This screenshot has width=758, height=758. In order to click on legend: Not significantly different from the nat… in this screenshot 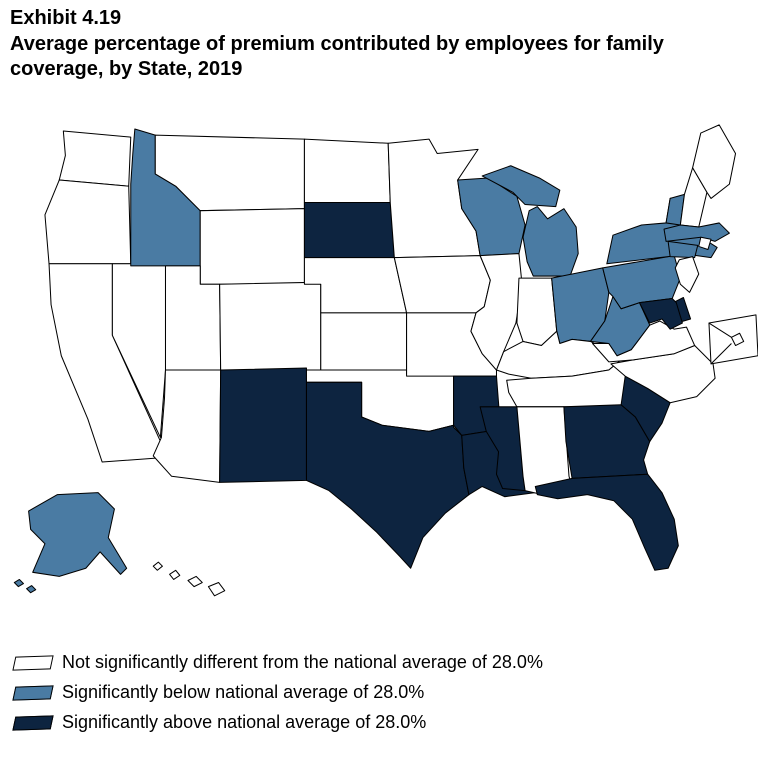, I will do `click(383, 697)`.